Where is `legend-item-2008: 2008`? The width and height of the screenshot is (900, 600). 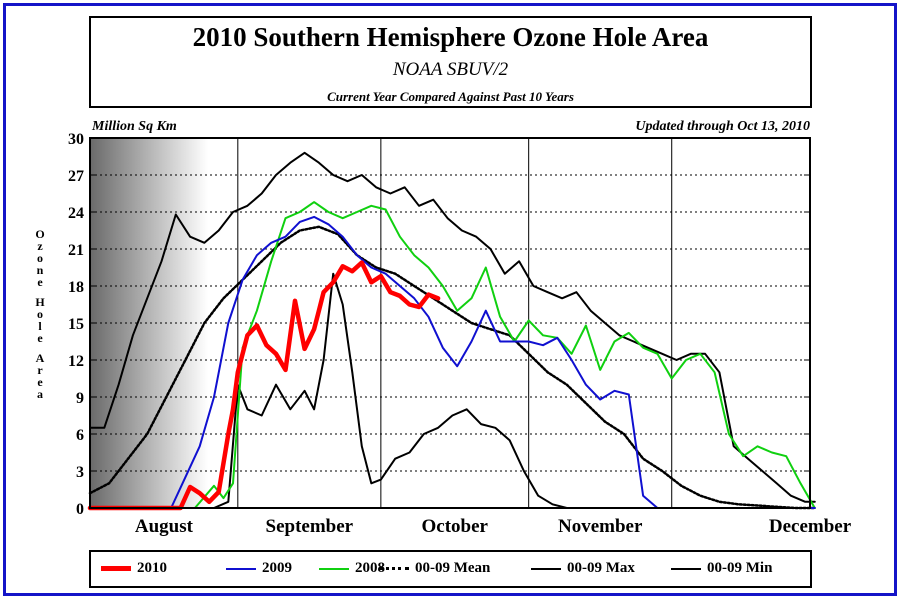
legend-item-2008: 2008 is located at coordinates (352, 569).